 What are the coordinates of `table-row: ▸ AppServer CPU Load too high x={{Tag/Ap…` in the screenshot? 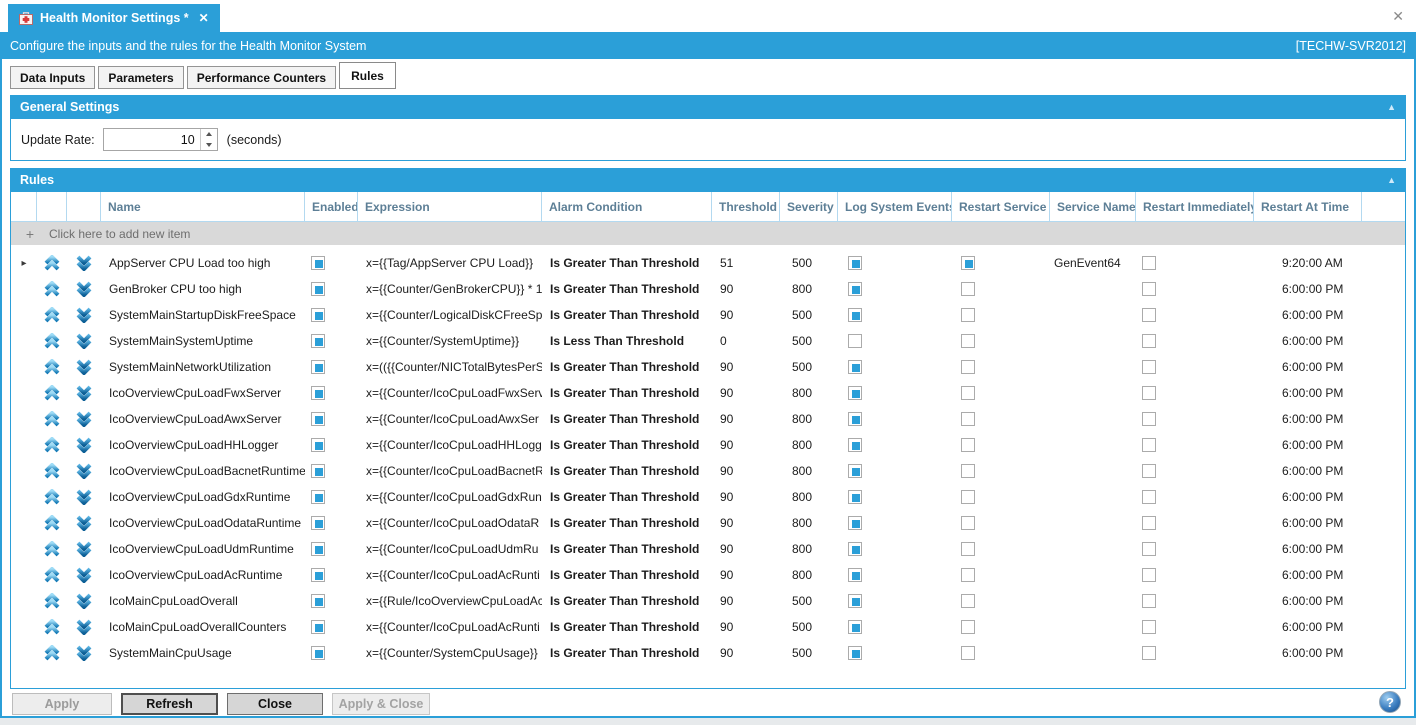 It's located at (708, 263).